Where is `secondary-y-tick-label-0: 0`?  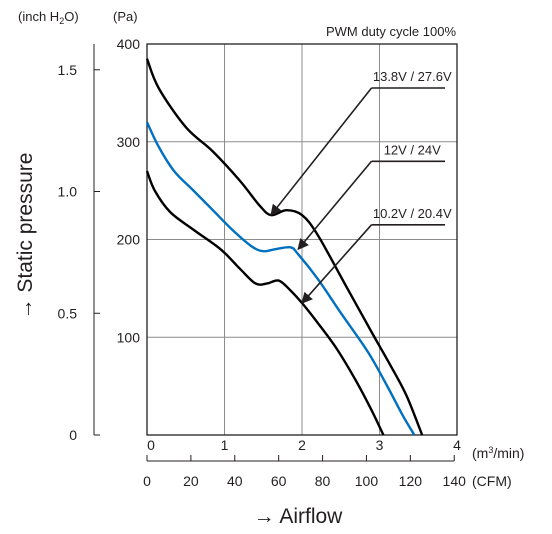 secondary-y-tick-label-0: 0 is located at coordinates (73, 435).